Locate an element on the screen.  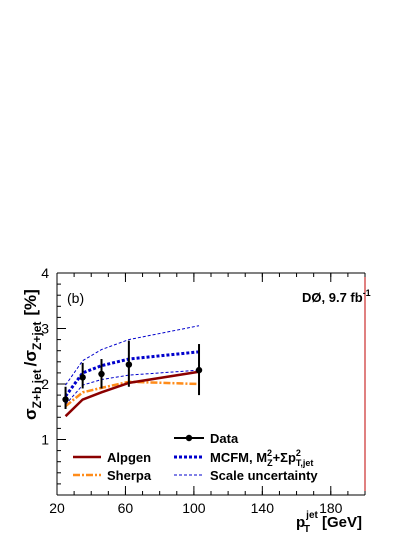
series-mcfm is located at coordinates (132, 374).